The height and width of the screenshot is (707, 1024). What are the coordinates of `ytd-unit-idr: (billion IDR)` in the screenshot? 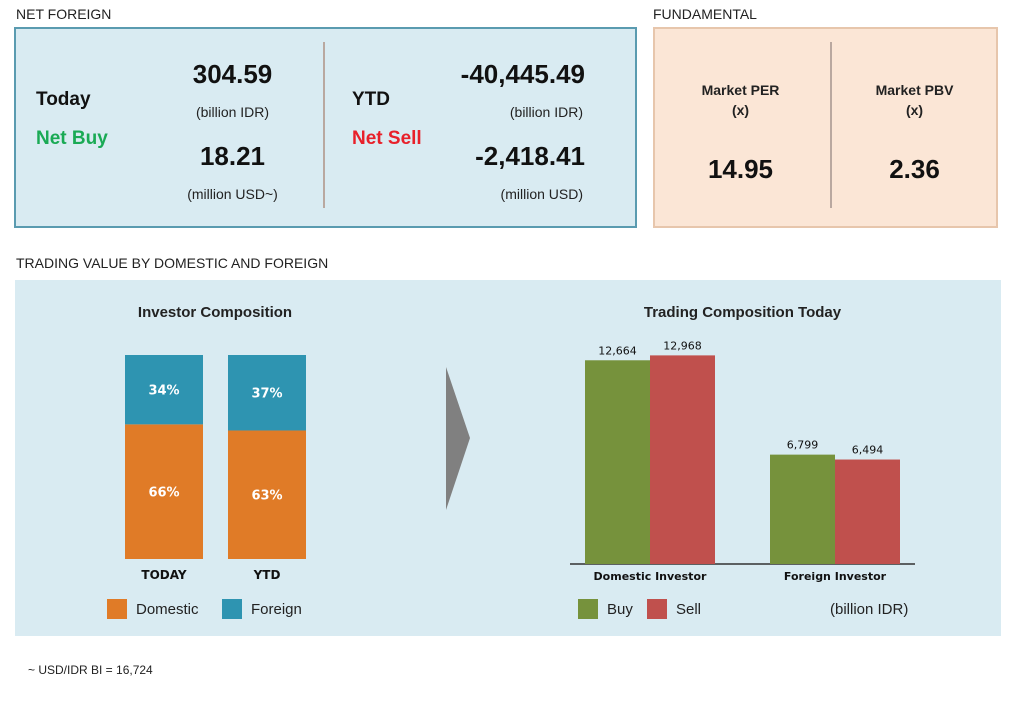 It's located at (546, 112).